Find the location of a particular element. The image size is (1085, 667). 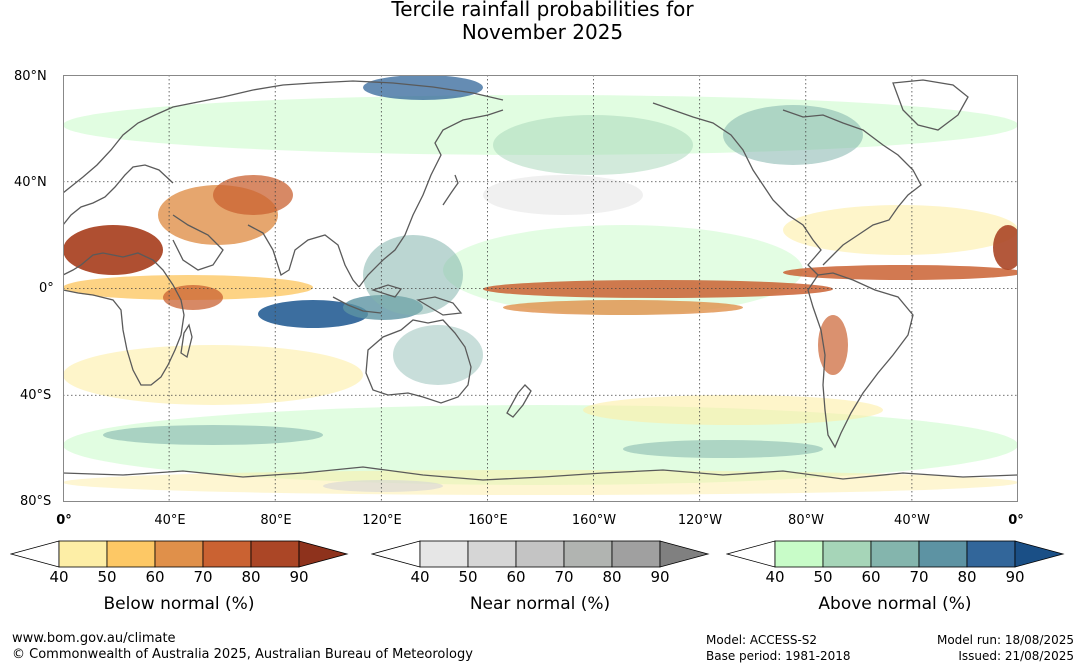

lon-label-40w: 40°W is located at coordinates (912, 520).